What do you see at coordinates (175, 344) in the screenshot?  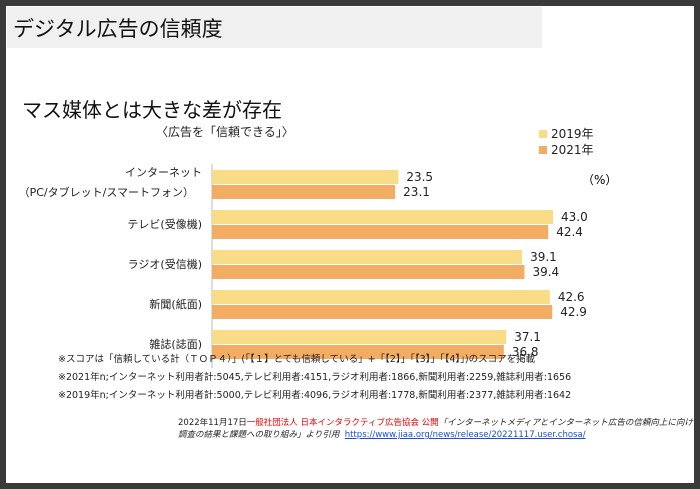 I see `category-label: 雑誌(誌面)` at bounding box center [175, 344].